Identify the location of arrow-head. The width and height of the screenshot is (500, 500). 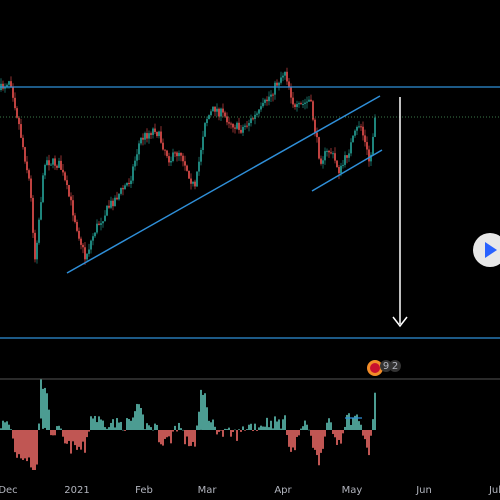
(400, 322).